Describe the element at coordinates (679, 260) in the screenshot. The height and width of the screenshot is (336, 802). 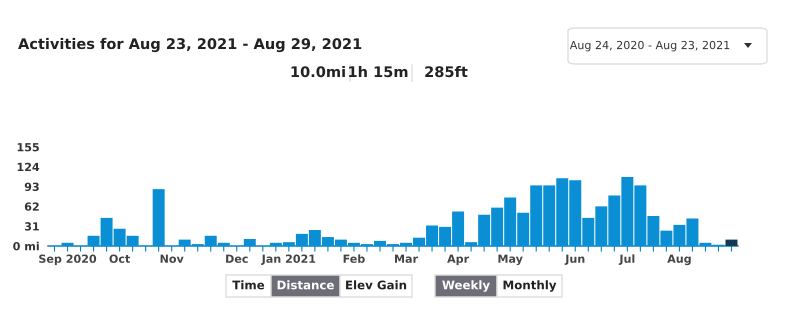
I see `x-tick-label: Aug` at that location.